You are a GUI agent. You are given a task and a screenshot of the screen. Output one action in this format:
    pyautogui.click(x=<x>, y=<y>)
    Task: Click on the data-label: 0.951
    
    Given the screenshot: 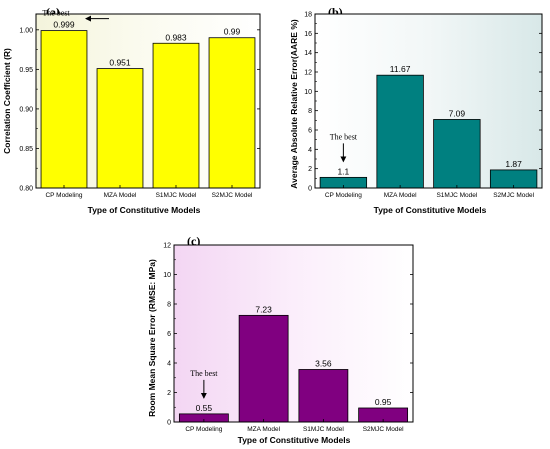 What is the action you would take?
    pyautogui.click(x=120, y=63)
    